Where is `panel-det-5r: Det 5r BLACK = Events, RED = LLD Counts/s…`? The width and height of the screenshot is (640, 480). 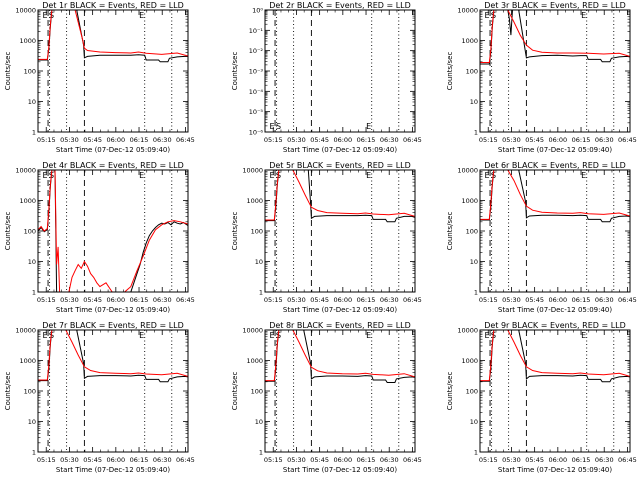 panel-det-5r: Det 5r BLACK = Events, RED = LLD Counts/s… is located at coordinates (326, 237).